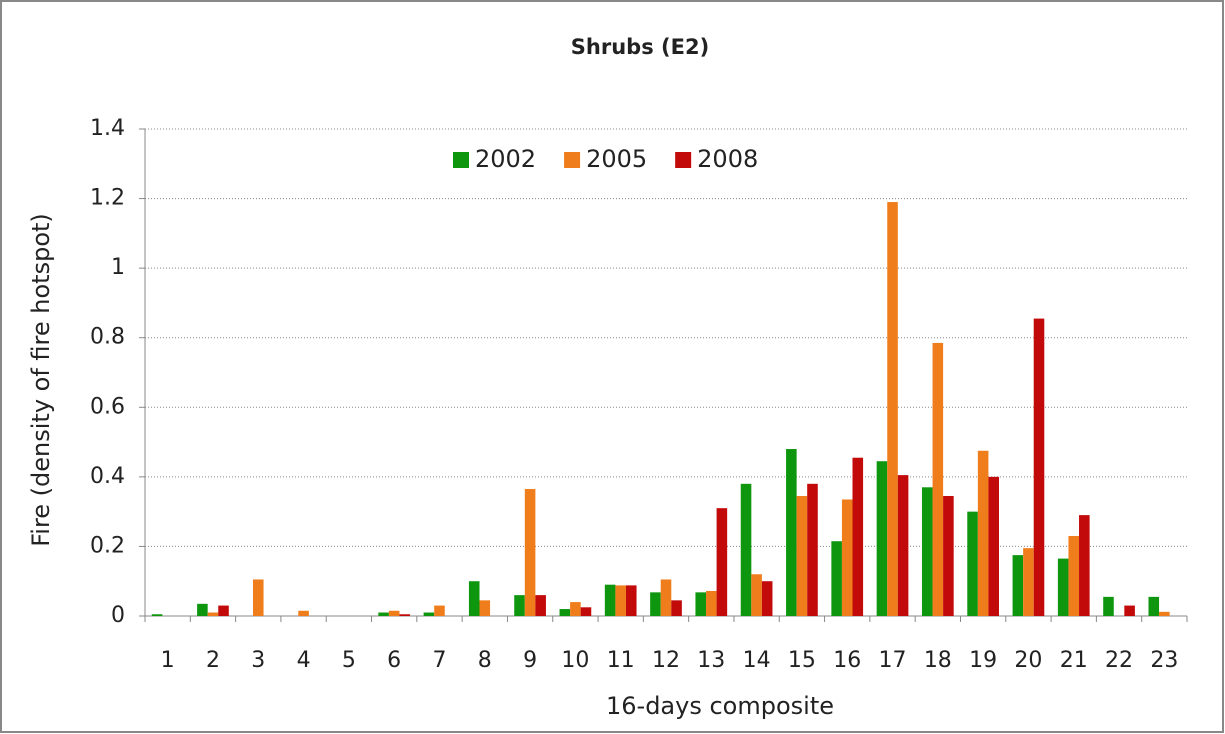  What do you see at coordinates (1164, 660) in the screenshot?
I see `x-tick-label: 23` at bounding box center [1164, 660].